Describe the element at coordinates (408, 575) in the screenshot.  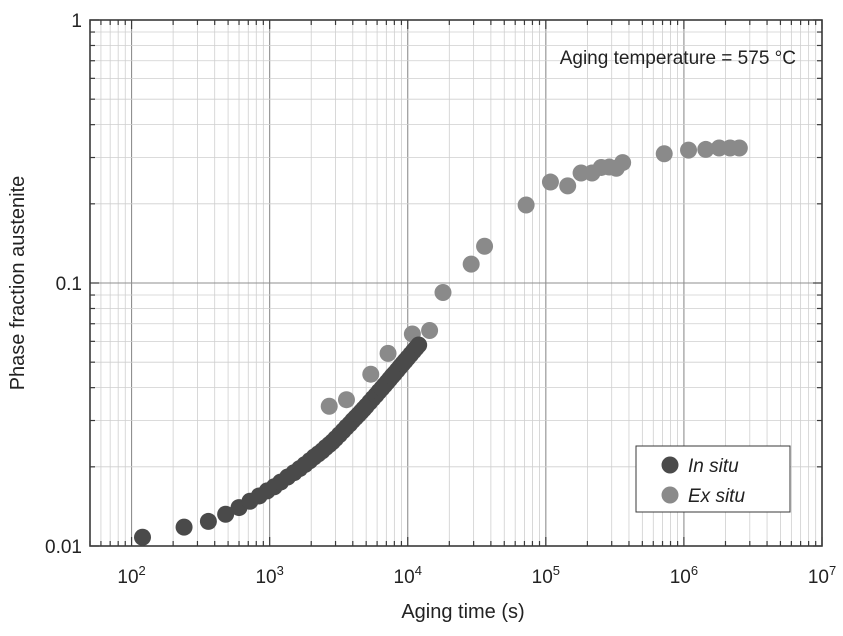
I see `x-tick-label: 10⁴` at that location.